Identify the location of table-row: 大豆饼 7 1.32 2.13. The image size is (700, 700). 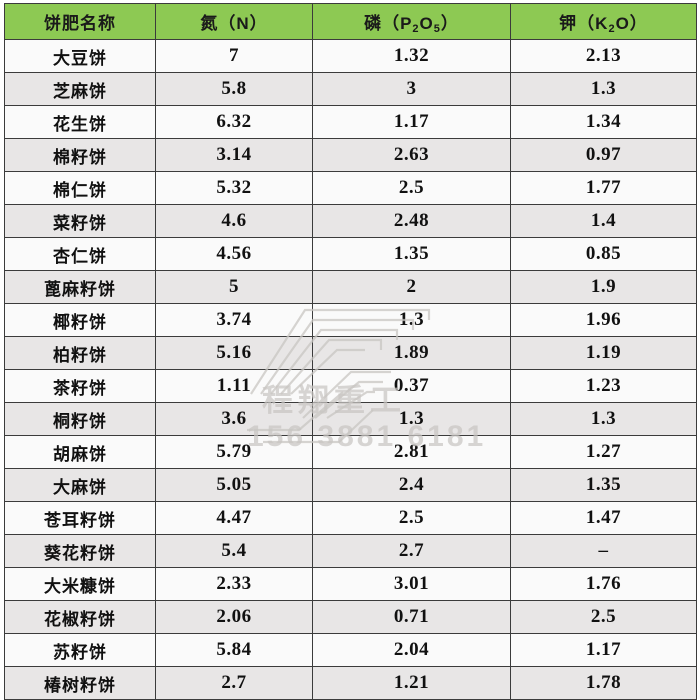
(350, 56).